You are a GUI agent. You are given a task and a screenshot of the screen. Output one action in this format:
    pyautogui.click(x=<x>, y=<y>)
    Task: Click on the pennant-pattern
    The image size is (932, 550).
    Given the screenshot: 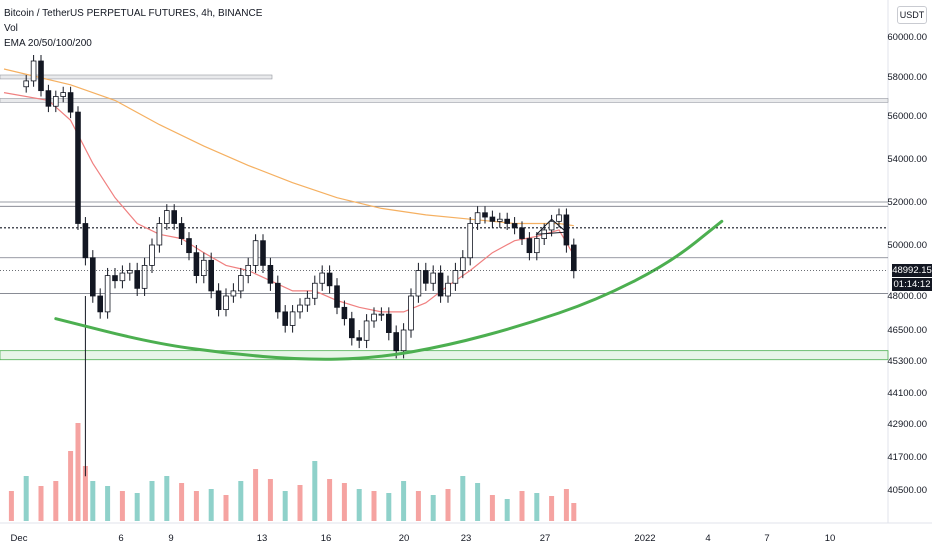 What is the action you would take?
    pyautogui.click(x=551, y=226)
    